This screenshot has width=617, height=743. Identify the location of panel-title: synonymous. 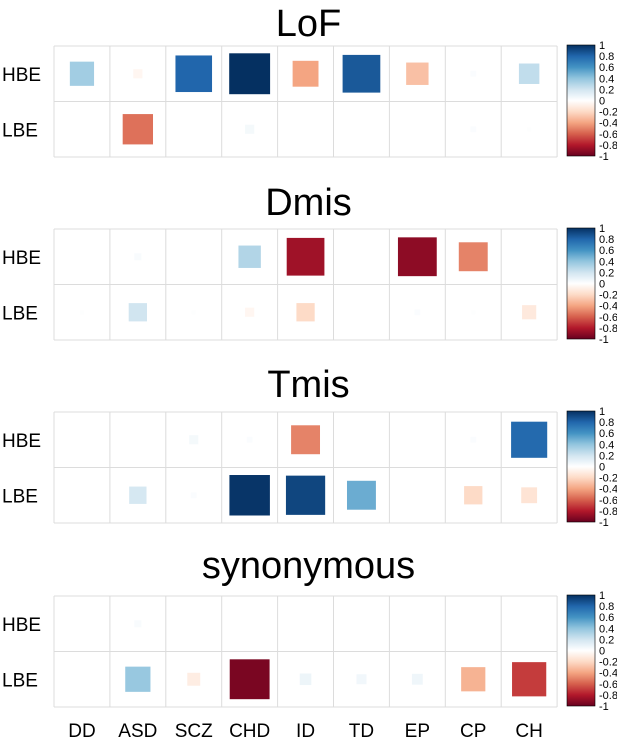
(308, 566).